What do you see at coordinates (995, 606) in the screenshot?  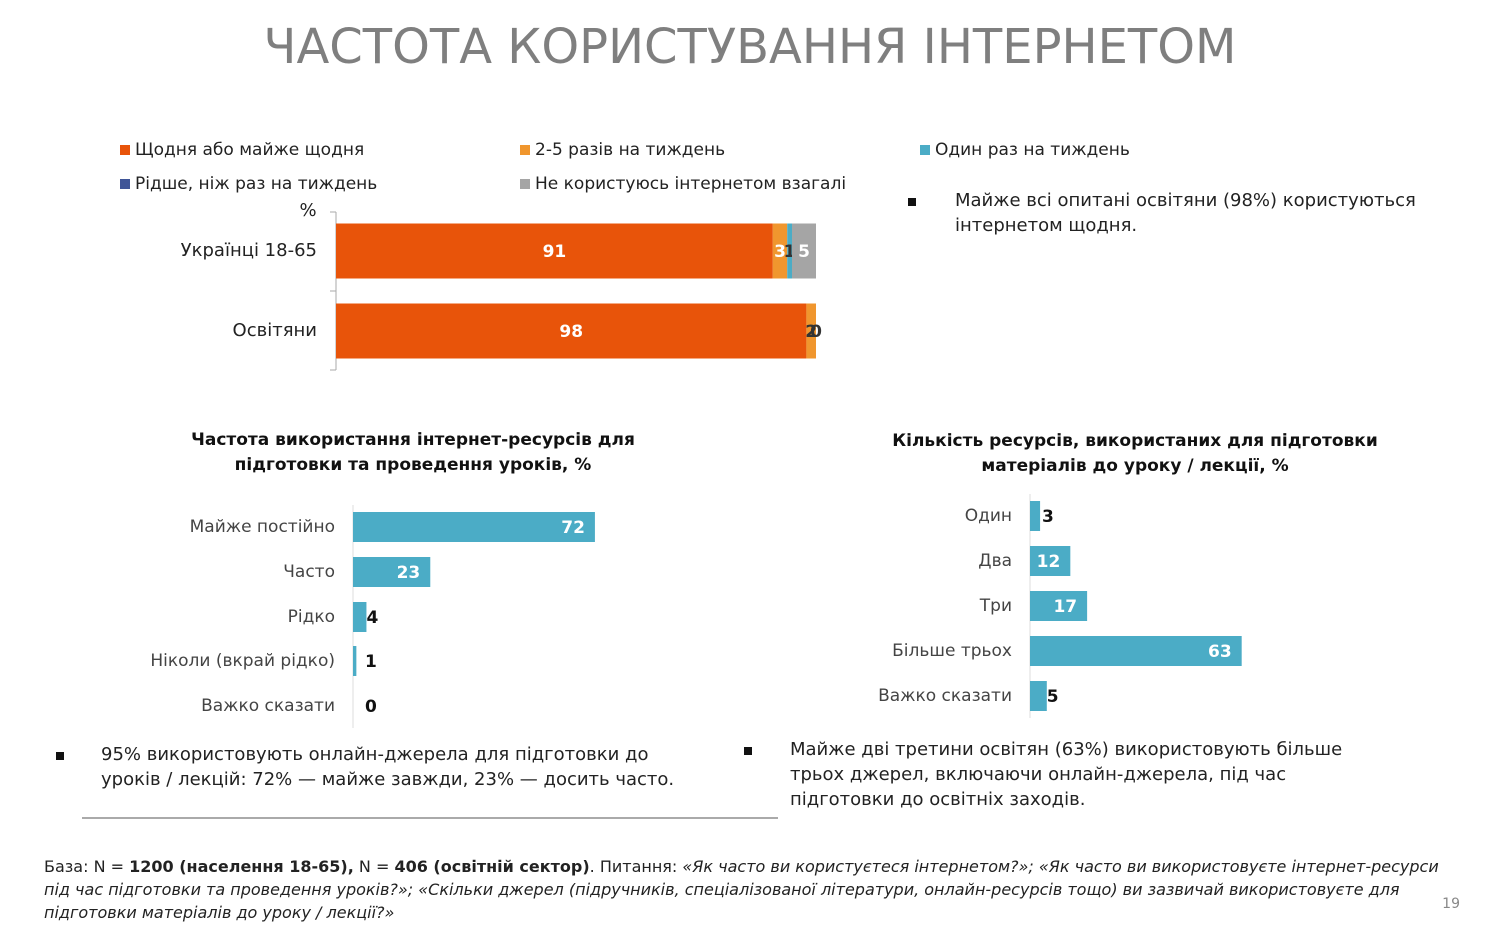 I see `category-label: Три` at bounding box center [995, 606].